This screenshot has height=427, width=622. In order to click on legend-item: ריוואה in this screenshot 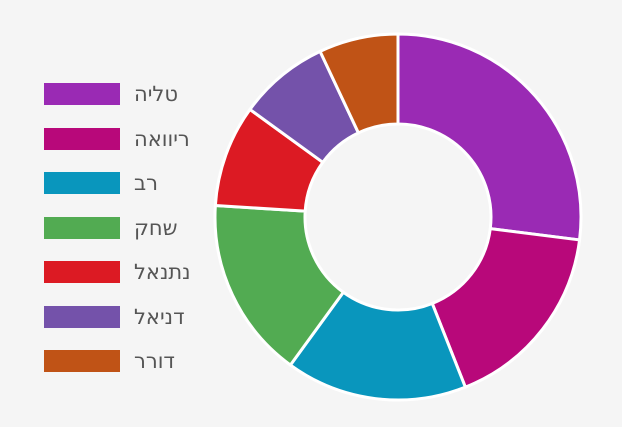, I will do `click(117, 139)`.